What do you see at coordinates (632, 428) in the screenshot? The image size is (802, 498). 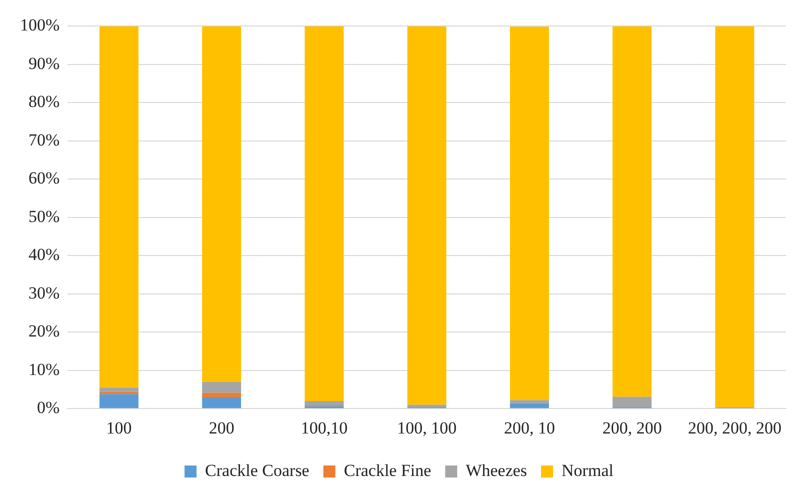 I see `x-tick-label: 200, 200` at bounding box center [632, 428].